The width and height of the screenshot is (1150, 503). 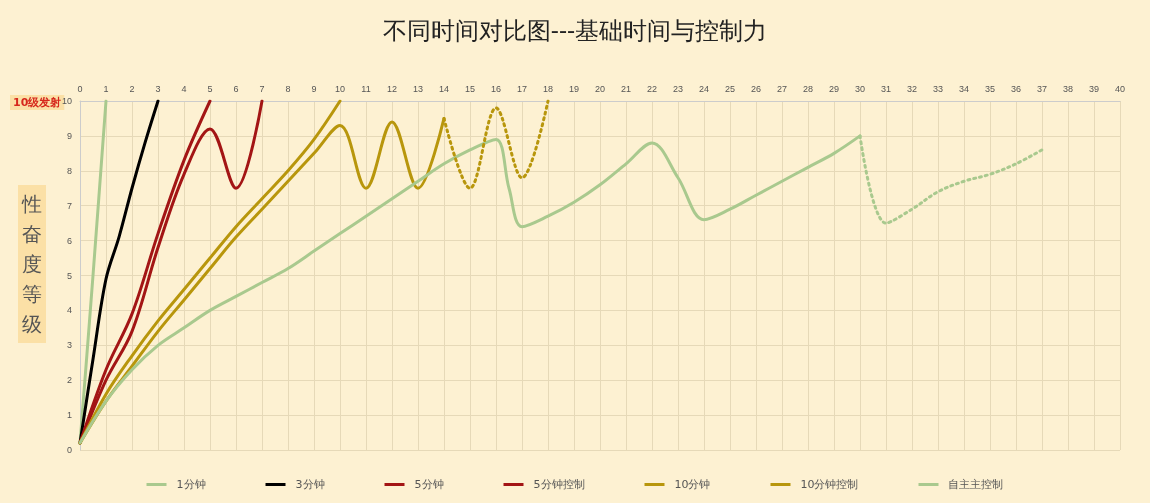 What do you see at coordinates (886, 88) in the screenshot?
I see `x-tick-label: 31` at bounding box center [886, 88].